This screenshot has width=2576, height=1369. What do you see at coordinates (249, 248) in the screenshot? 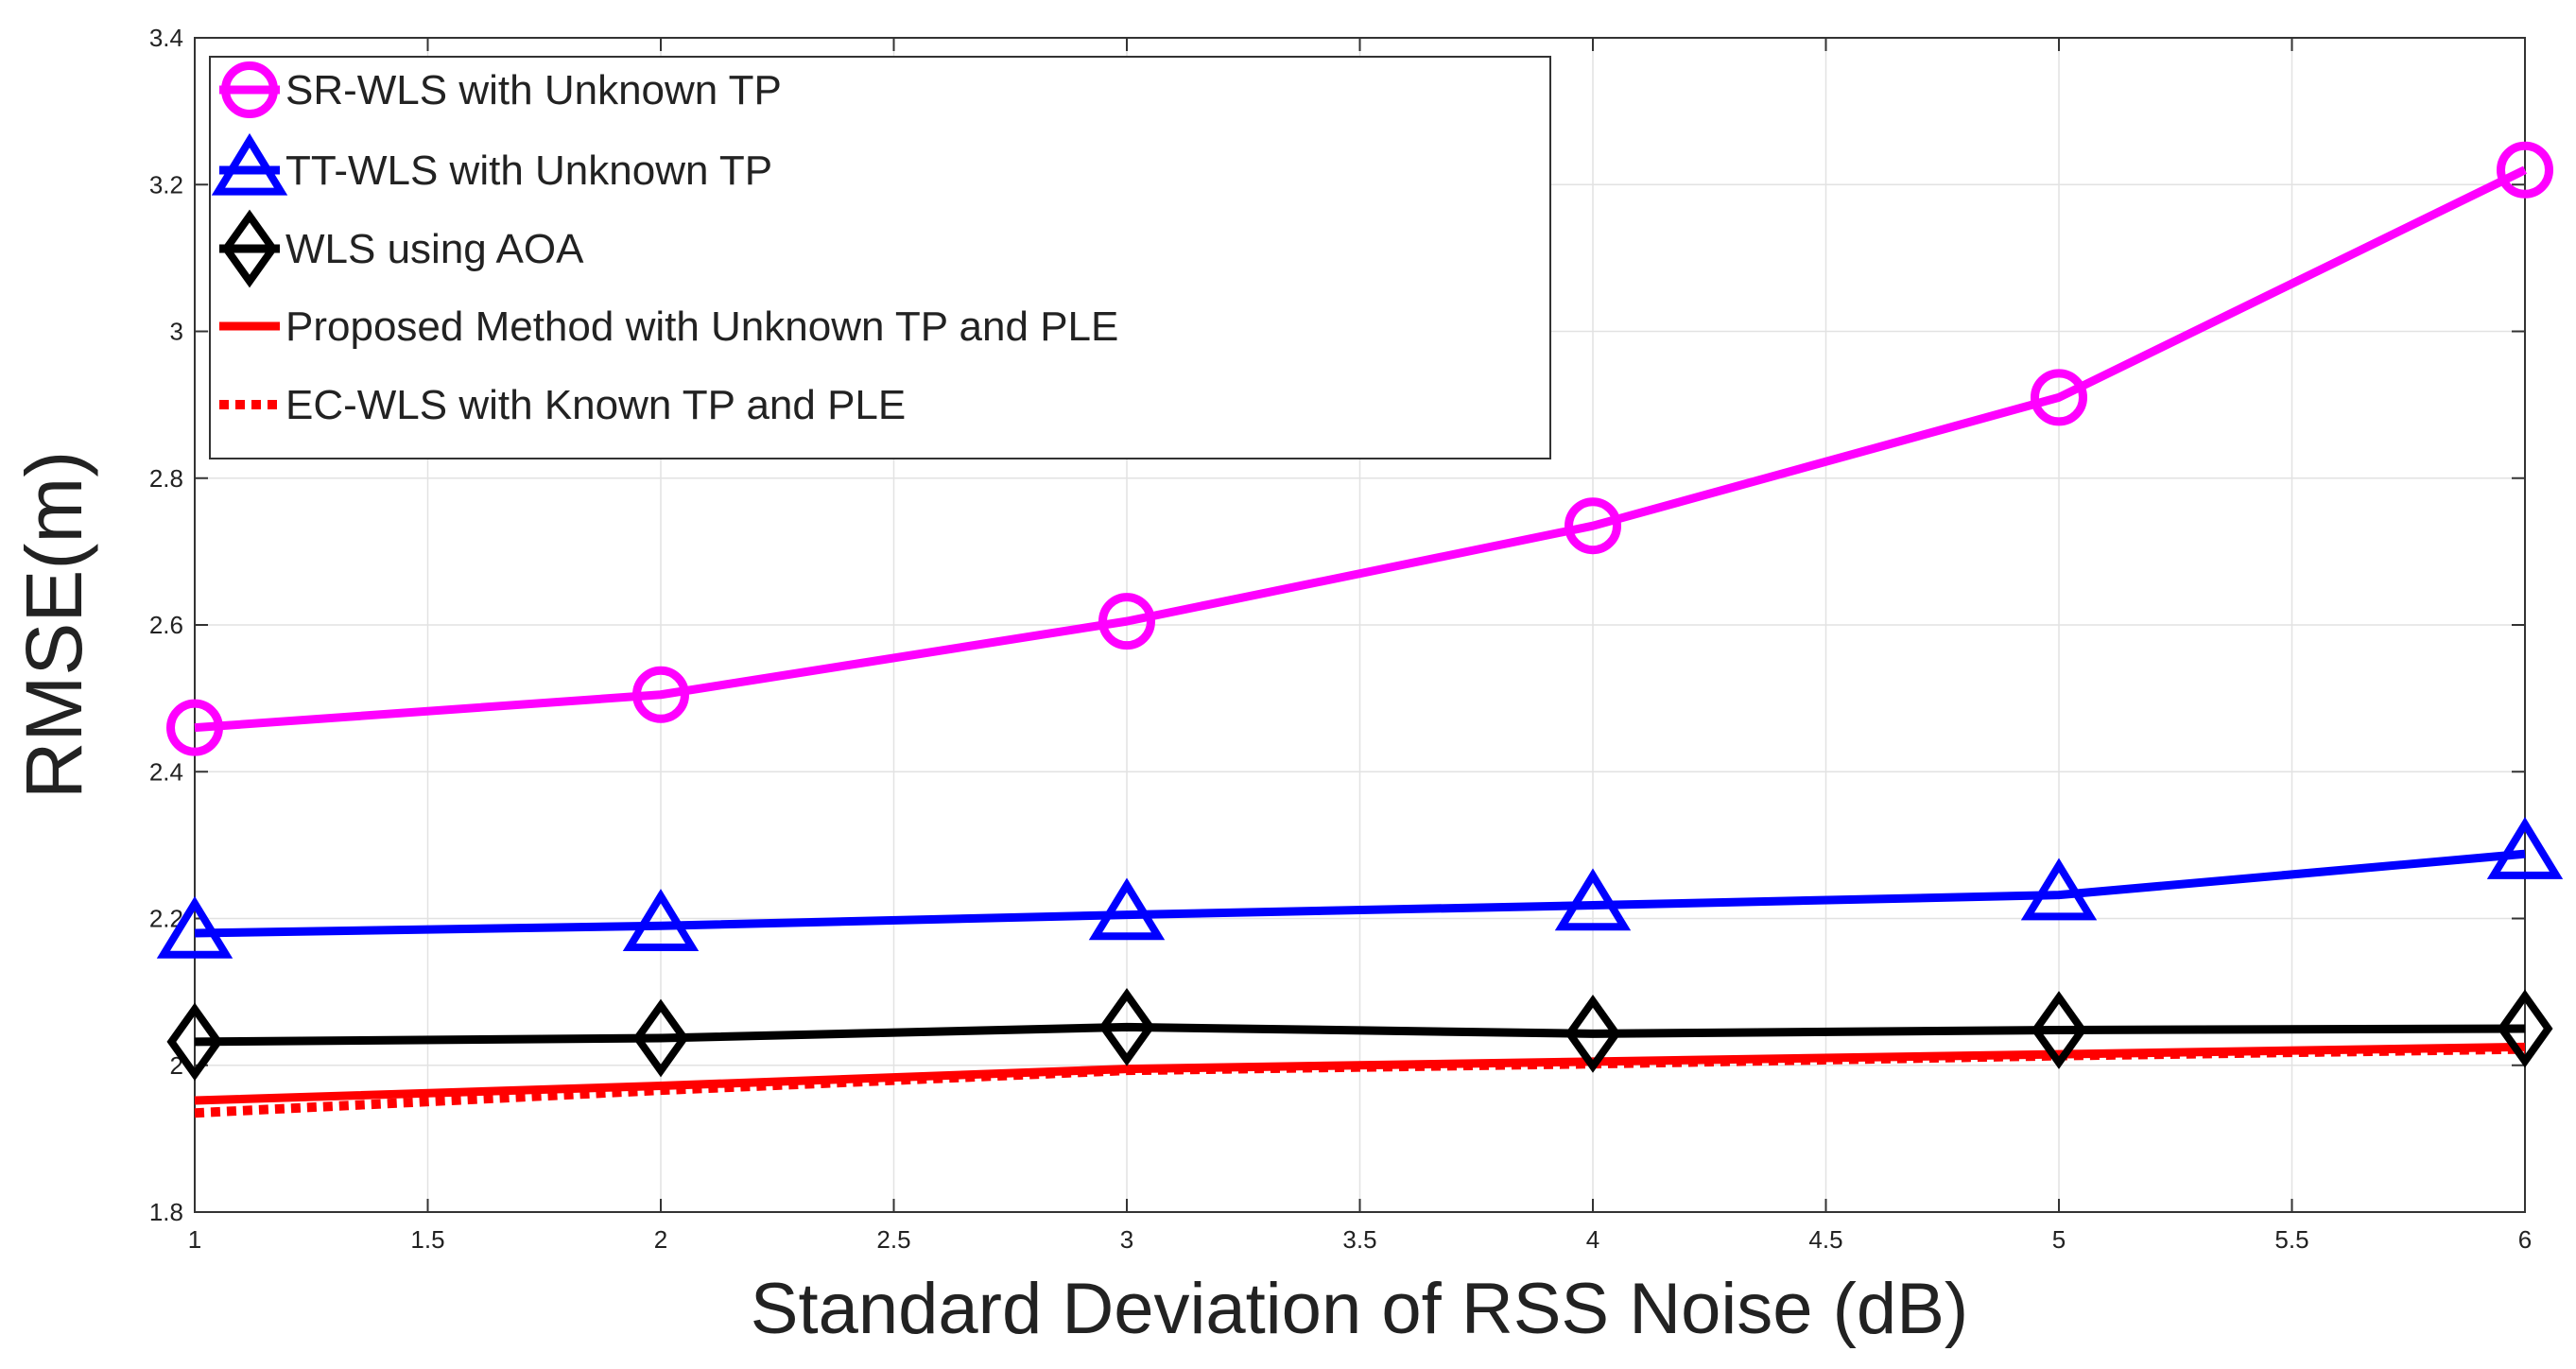
I see `legend-marker-diamond` at bounding box center [249, 248].